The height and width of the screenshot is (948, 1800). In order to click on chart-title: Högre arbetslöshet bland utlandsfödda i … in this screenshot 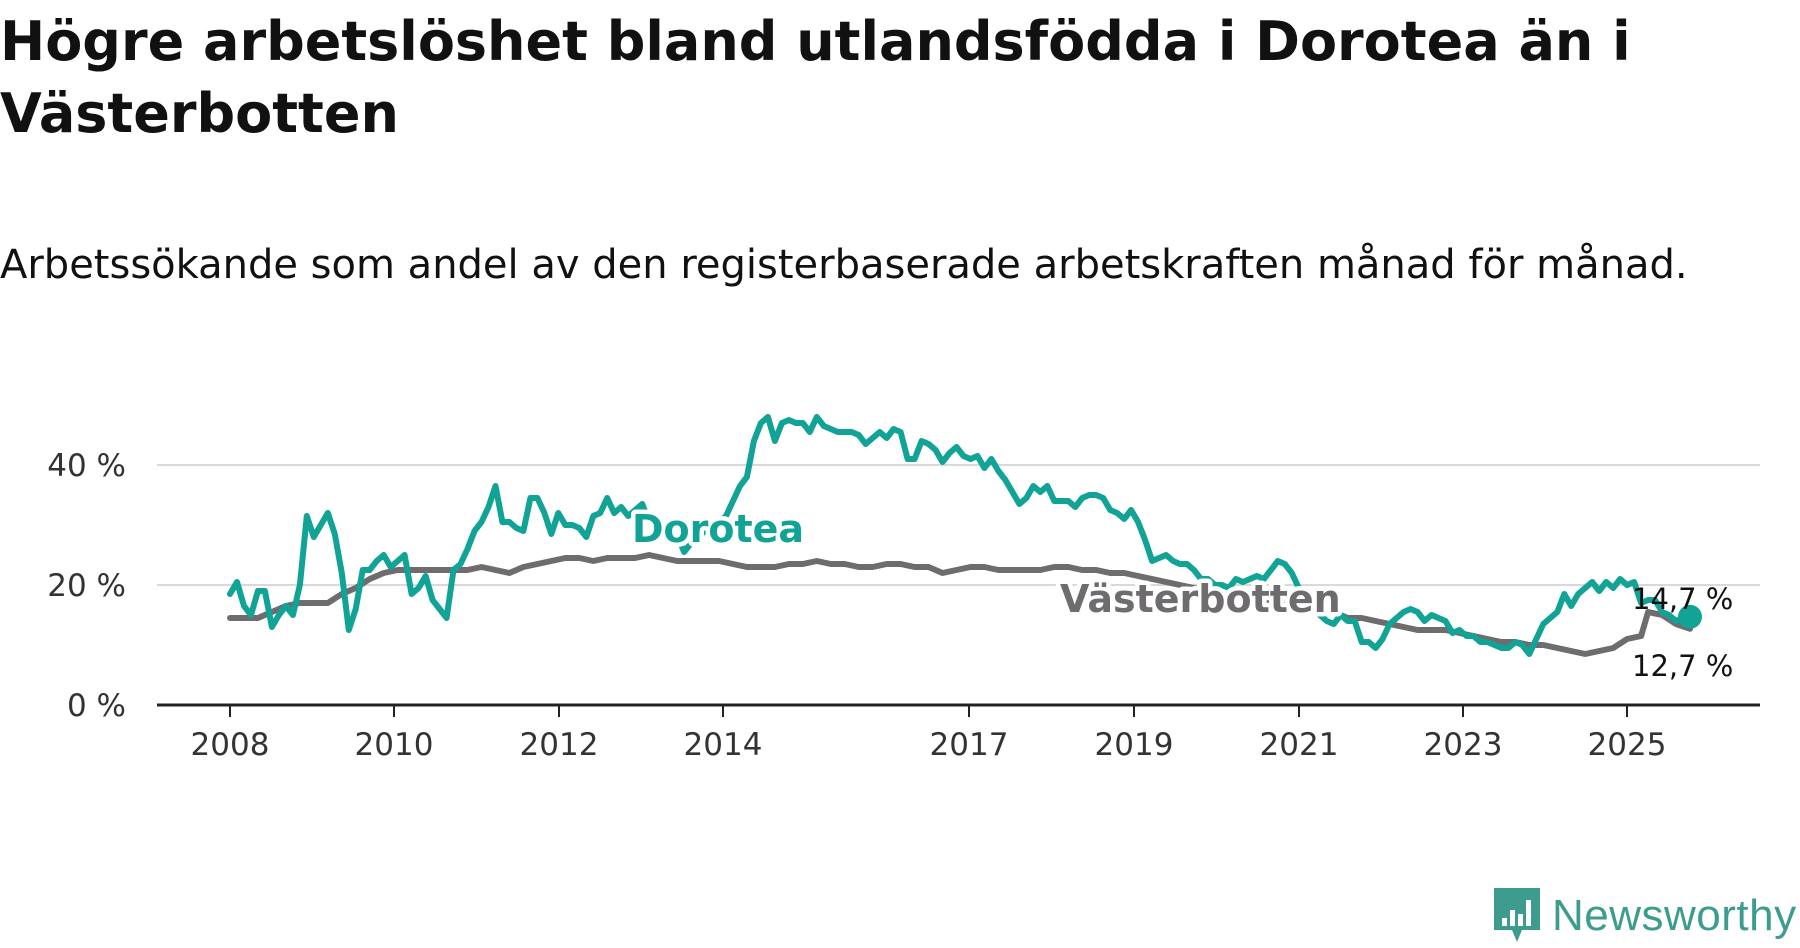, I will do `click(815, 77)`.